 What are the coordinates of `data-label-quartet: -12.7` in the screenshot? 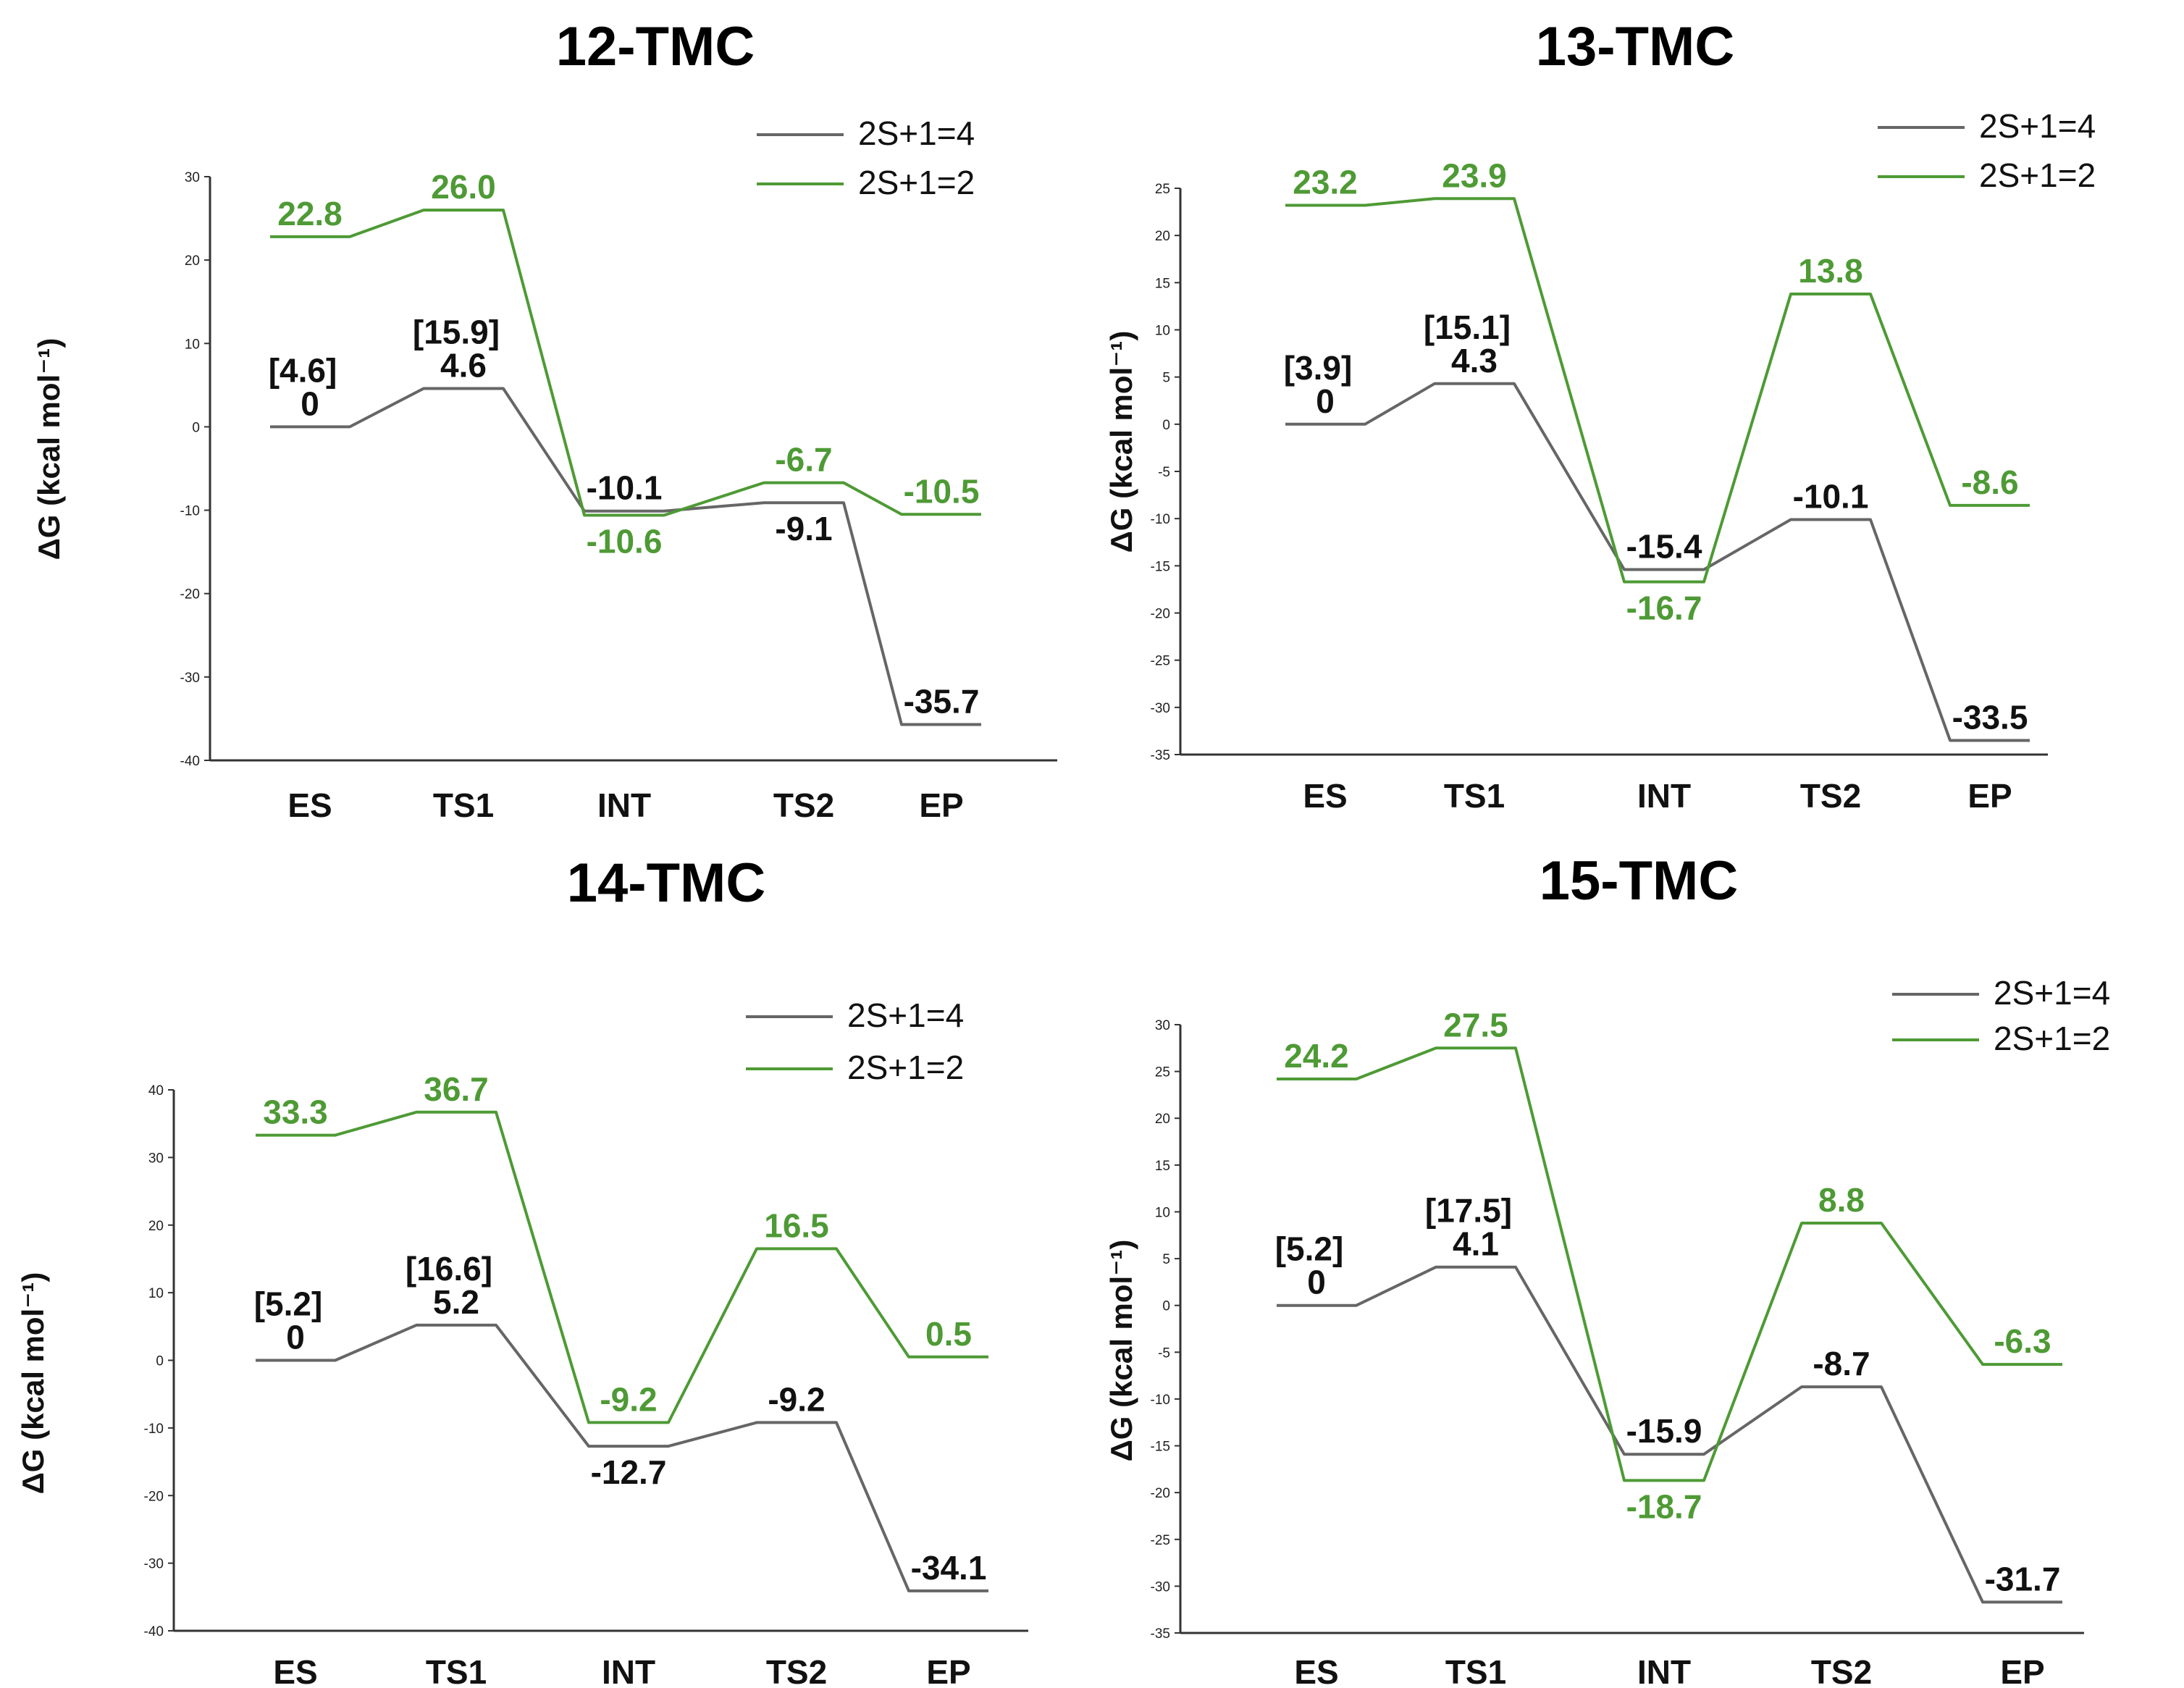 It's located at (629, 1472).